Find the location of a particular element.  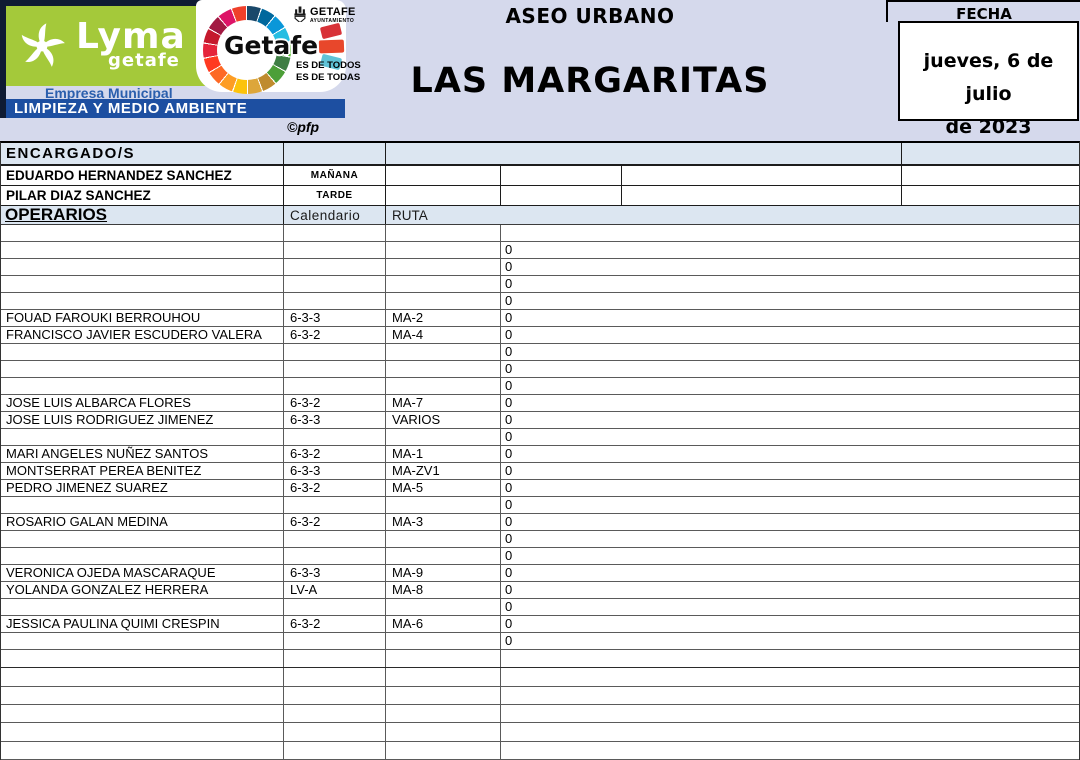

ruta-cell: MA-5 is located at coordinates (443, 488).